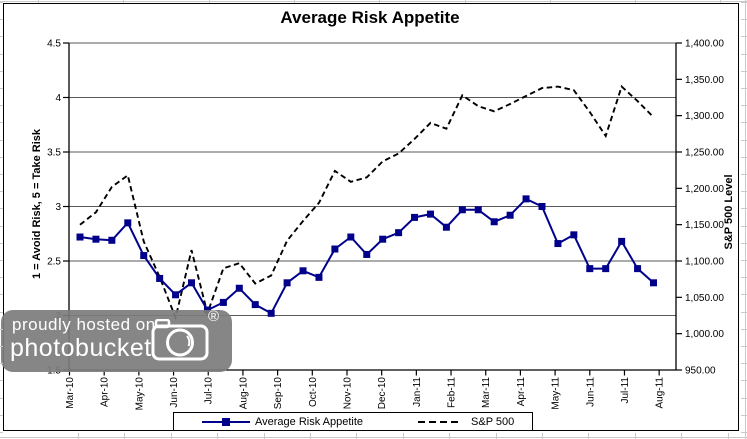 This screenshot has width=747, height=439. I want to click on svg-text: 1,050.00, so click(704, 298).